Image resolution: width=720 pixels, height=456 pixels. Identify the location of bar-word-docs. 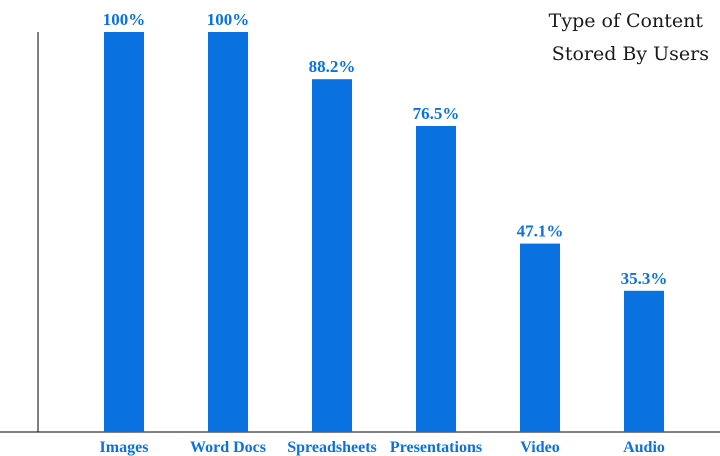
(228, 232).